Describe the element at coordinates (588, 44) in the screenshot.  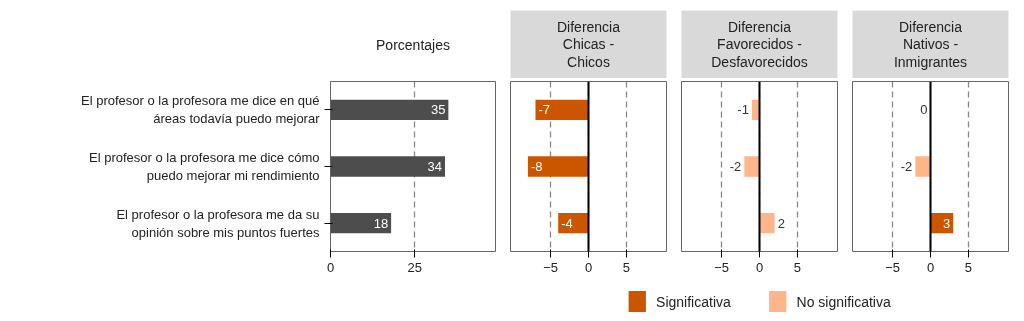
I see `chart-title: Diferencia Chicas - Chicos` at that location.